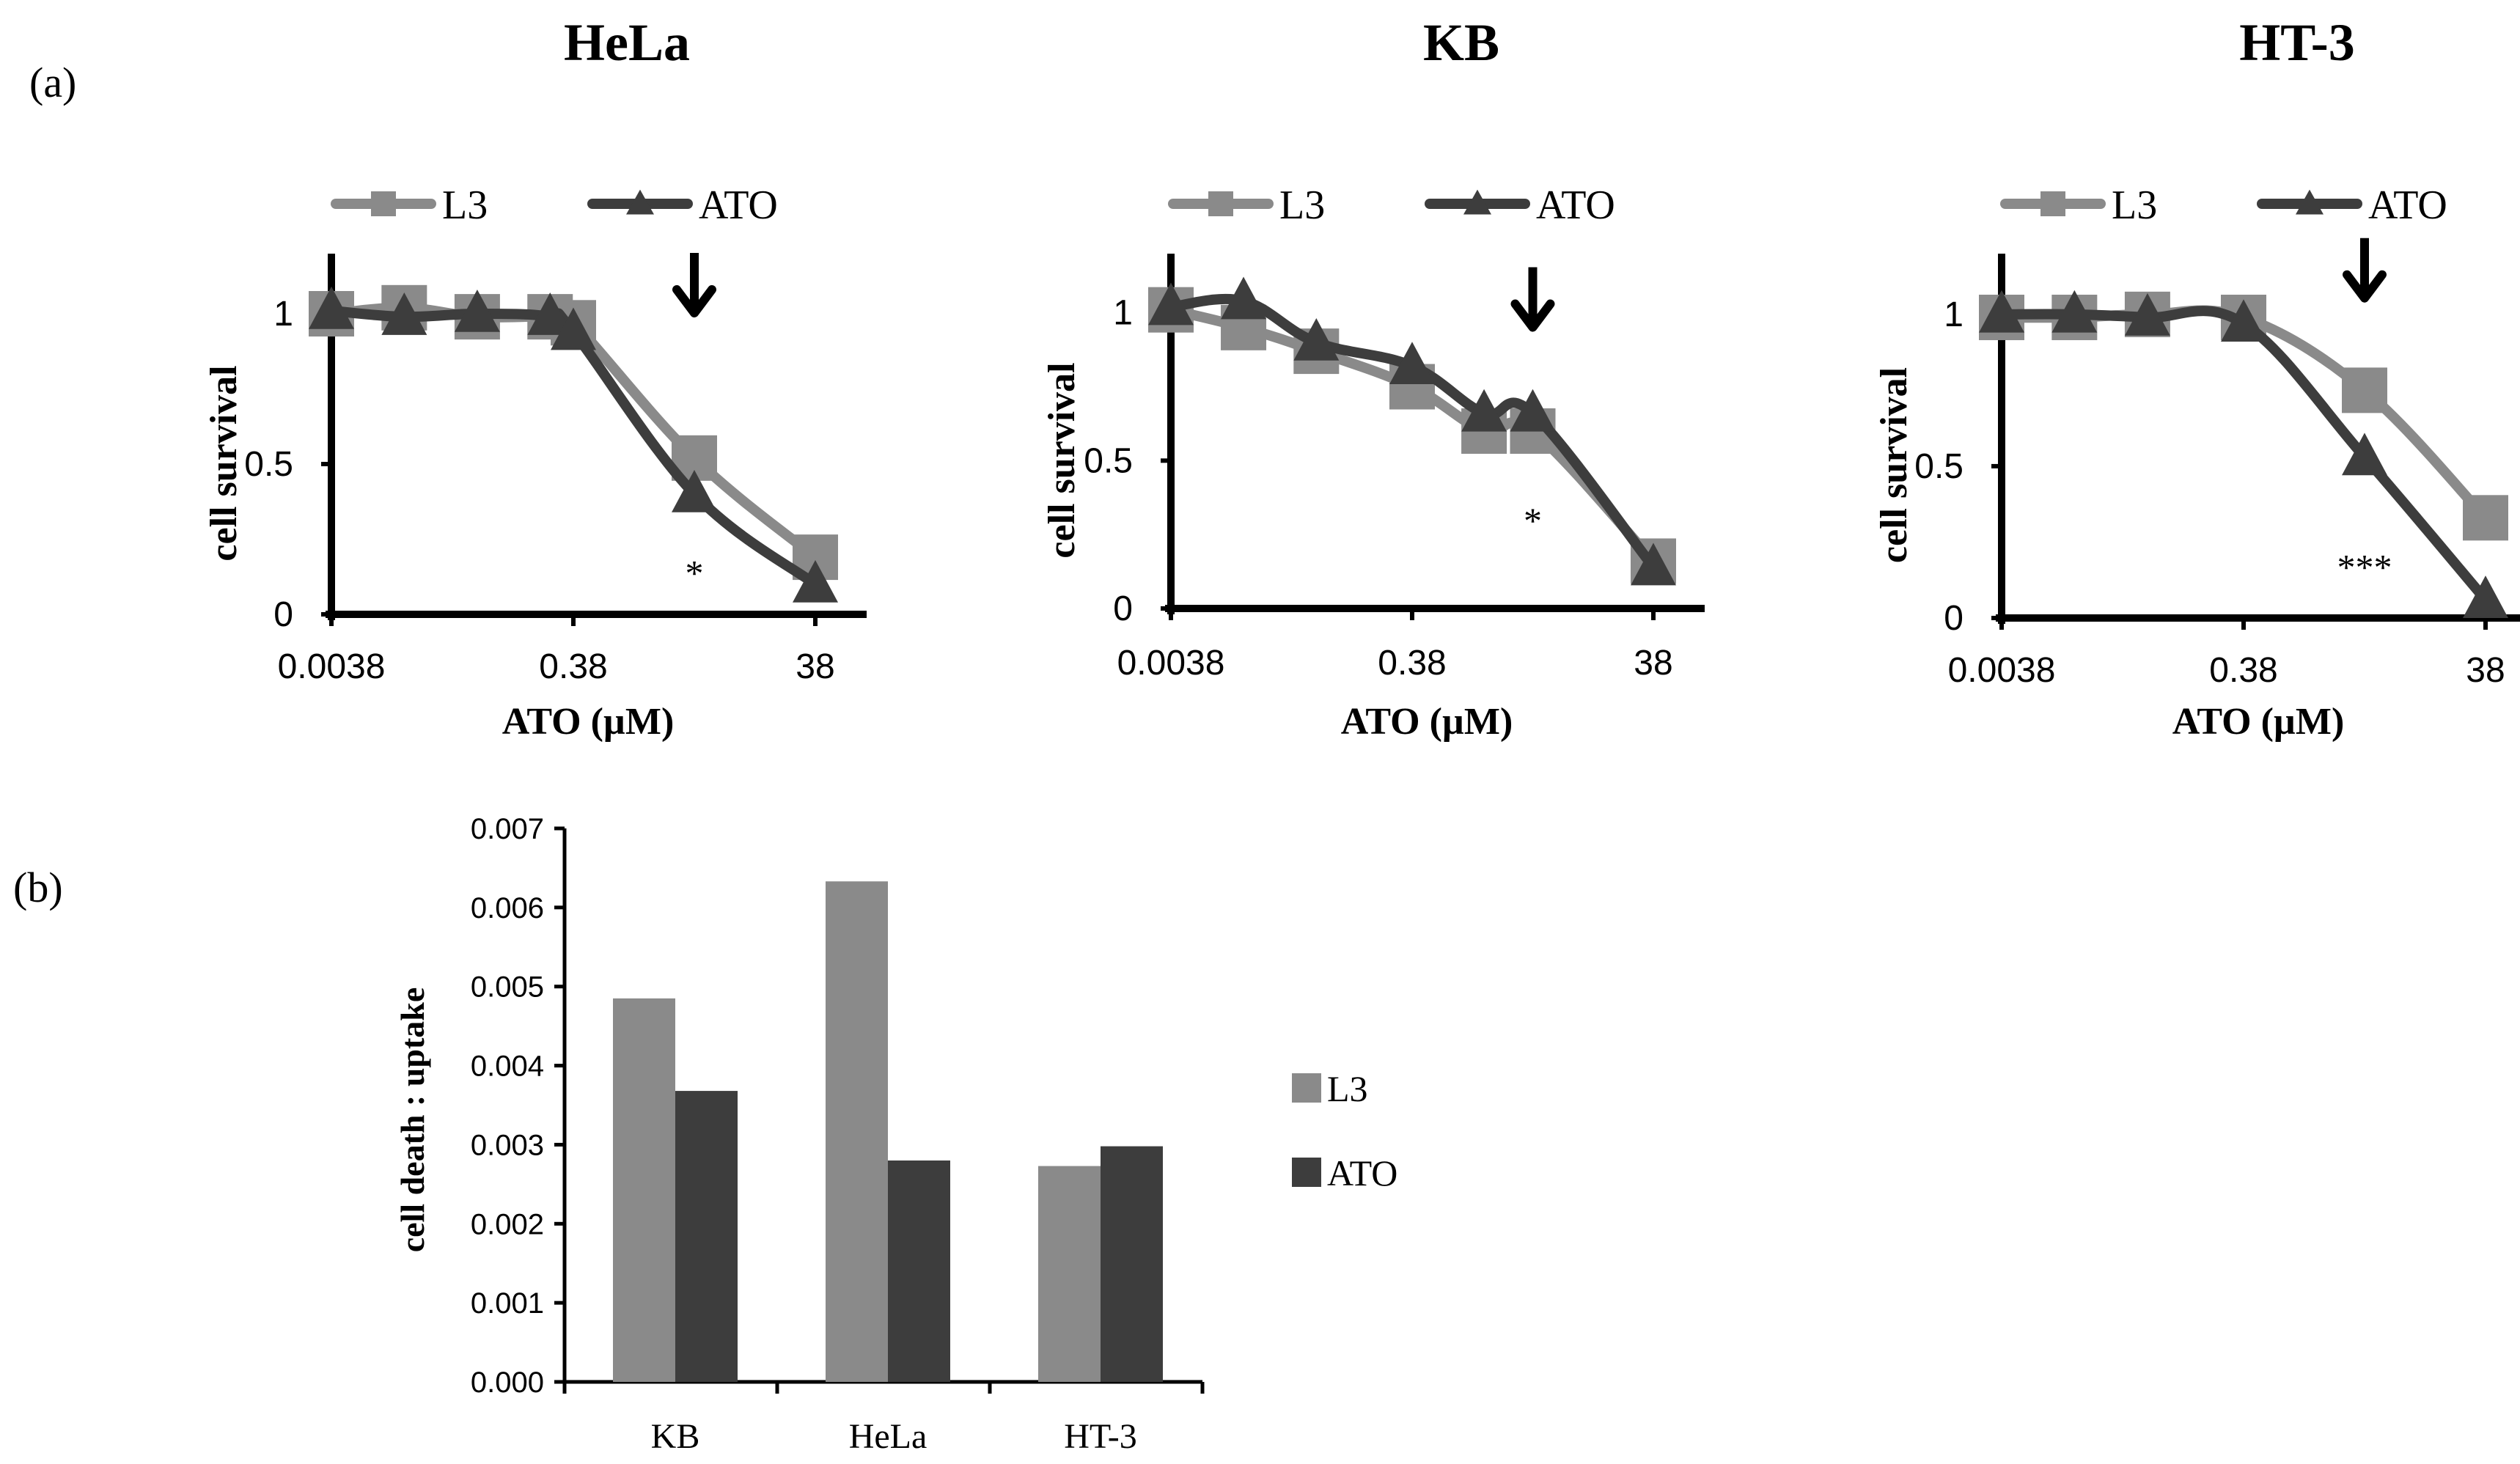  I want to click on series-l3, so click(1412, 435).